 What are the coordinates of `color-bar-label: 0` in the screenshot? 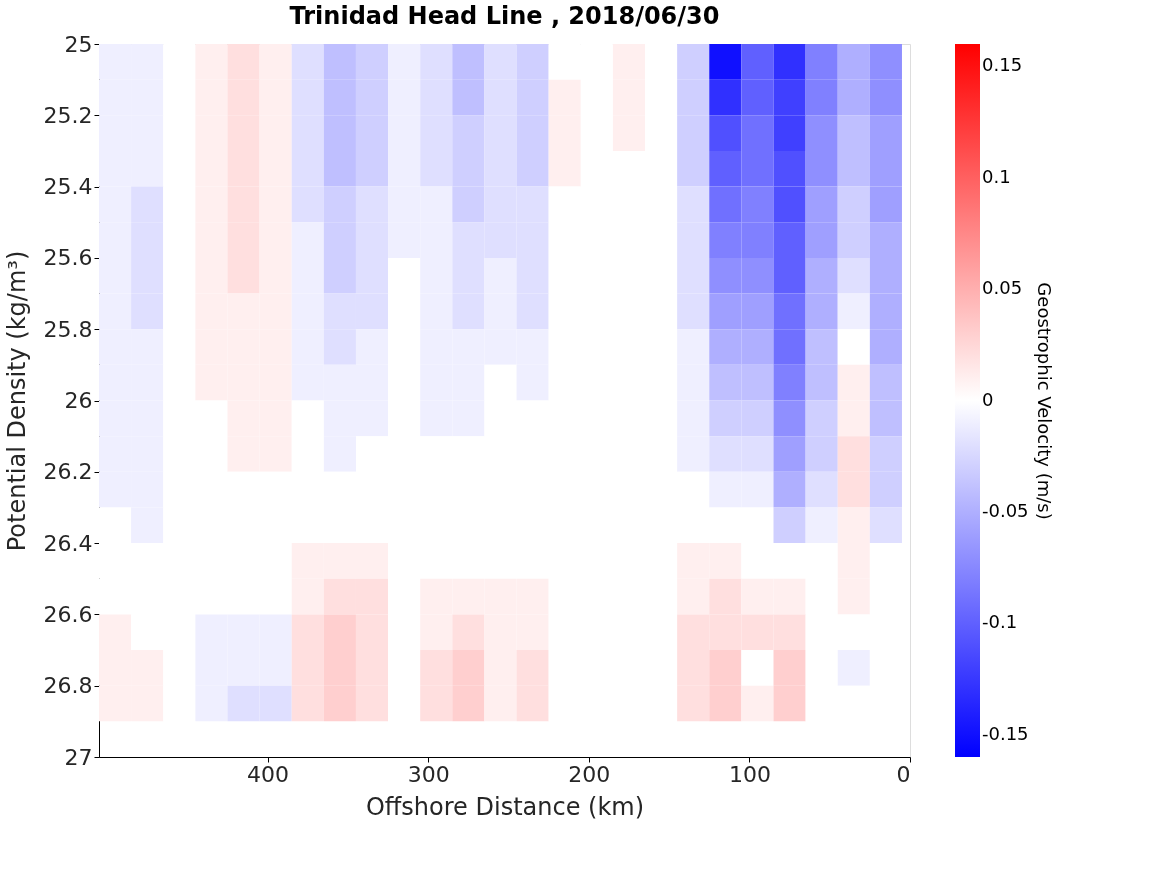 It's located at (988, 399).